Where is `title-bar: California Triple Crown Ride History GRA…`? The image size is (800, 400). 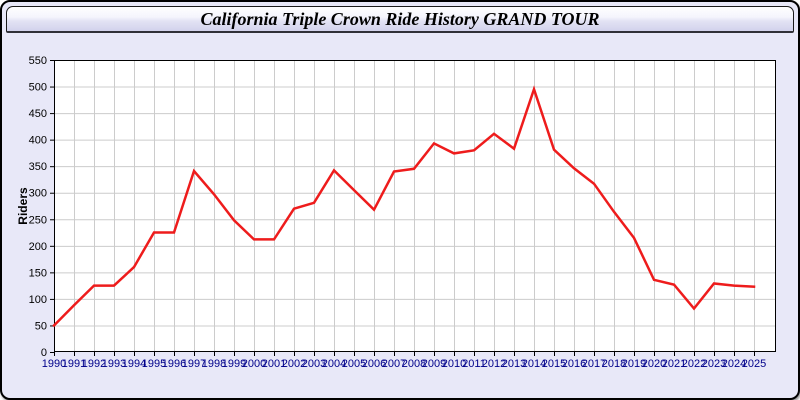 title-bar: California Triple Crown Ride History GRA… is located at coordinates (400, 19).